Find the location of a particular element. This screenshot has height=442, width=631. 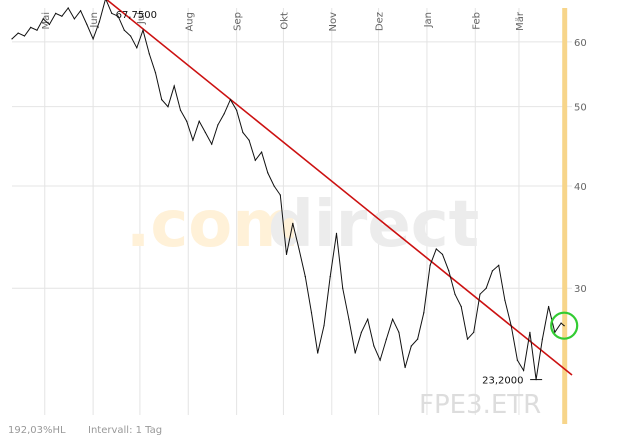

x-axis-month-ticks: Mai Jun Jul Aug Sep Okt Nov Dez Jan Feb Mär is located at coordinates (283, 21).